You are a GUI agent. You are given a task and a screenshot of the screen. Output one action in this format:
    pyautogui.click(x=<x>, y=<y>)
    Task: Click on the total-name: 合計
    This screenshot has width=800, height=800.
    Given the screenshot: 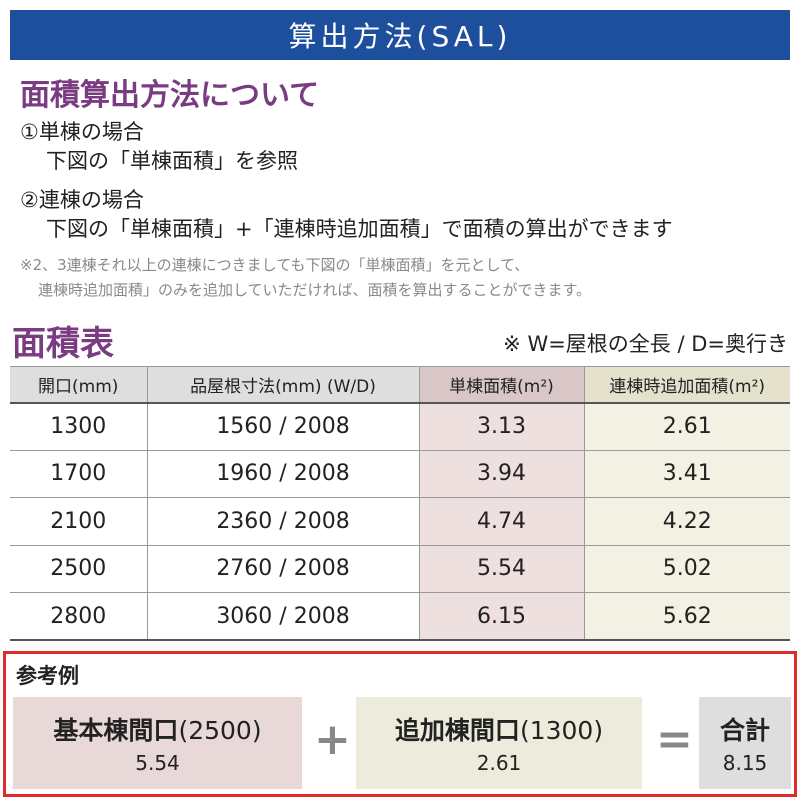 What is the action you would take?
    pyautogui.click(x=744, y=730)
    